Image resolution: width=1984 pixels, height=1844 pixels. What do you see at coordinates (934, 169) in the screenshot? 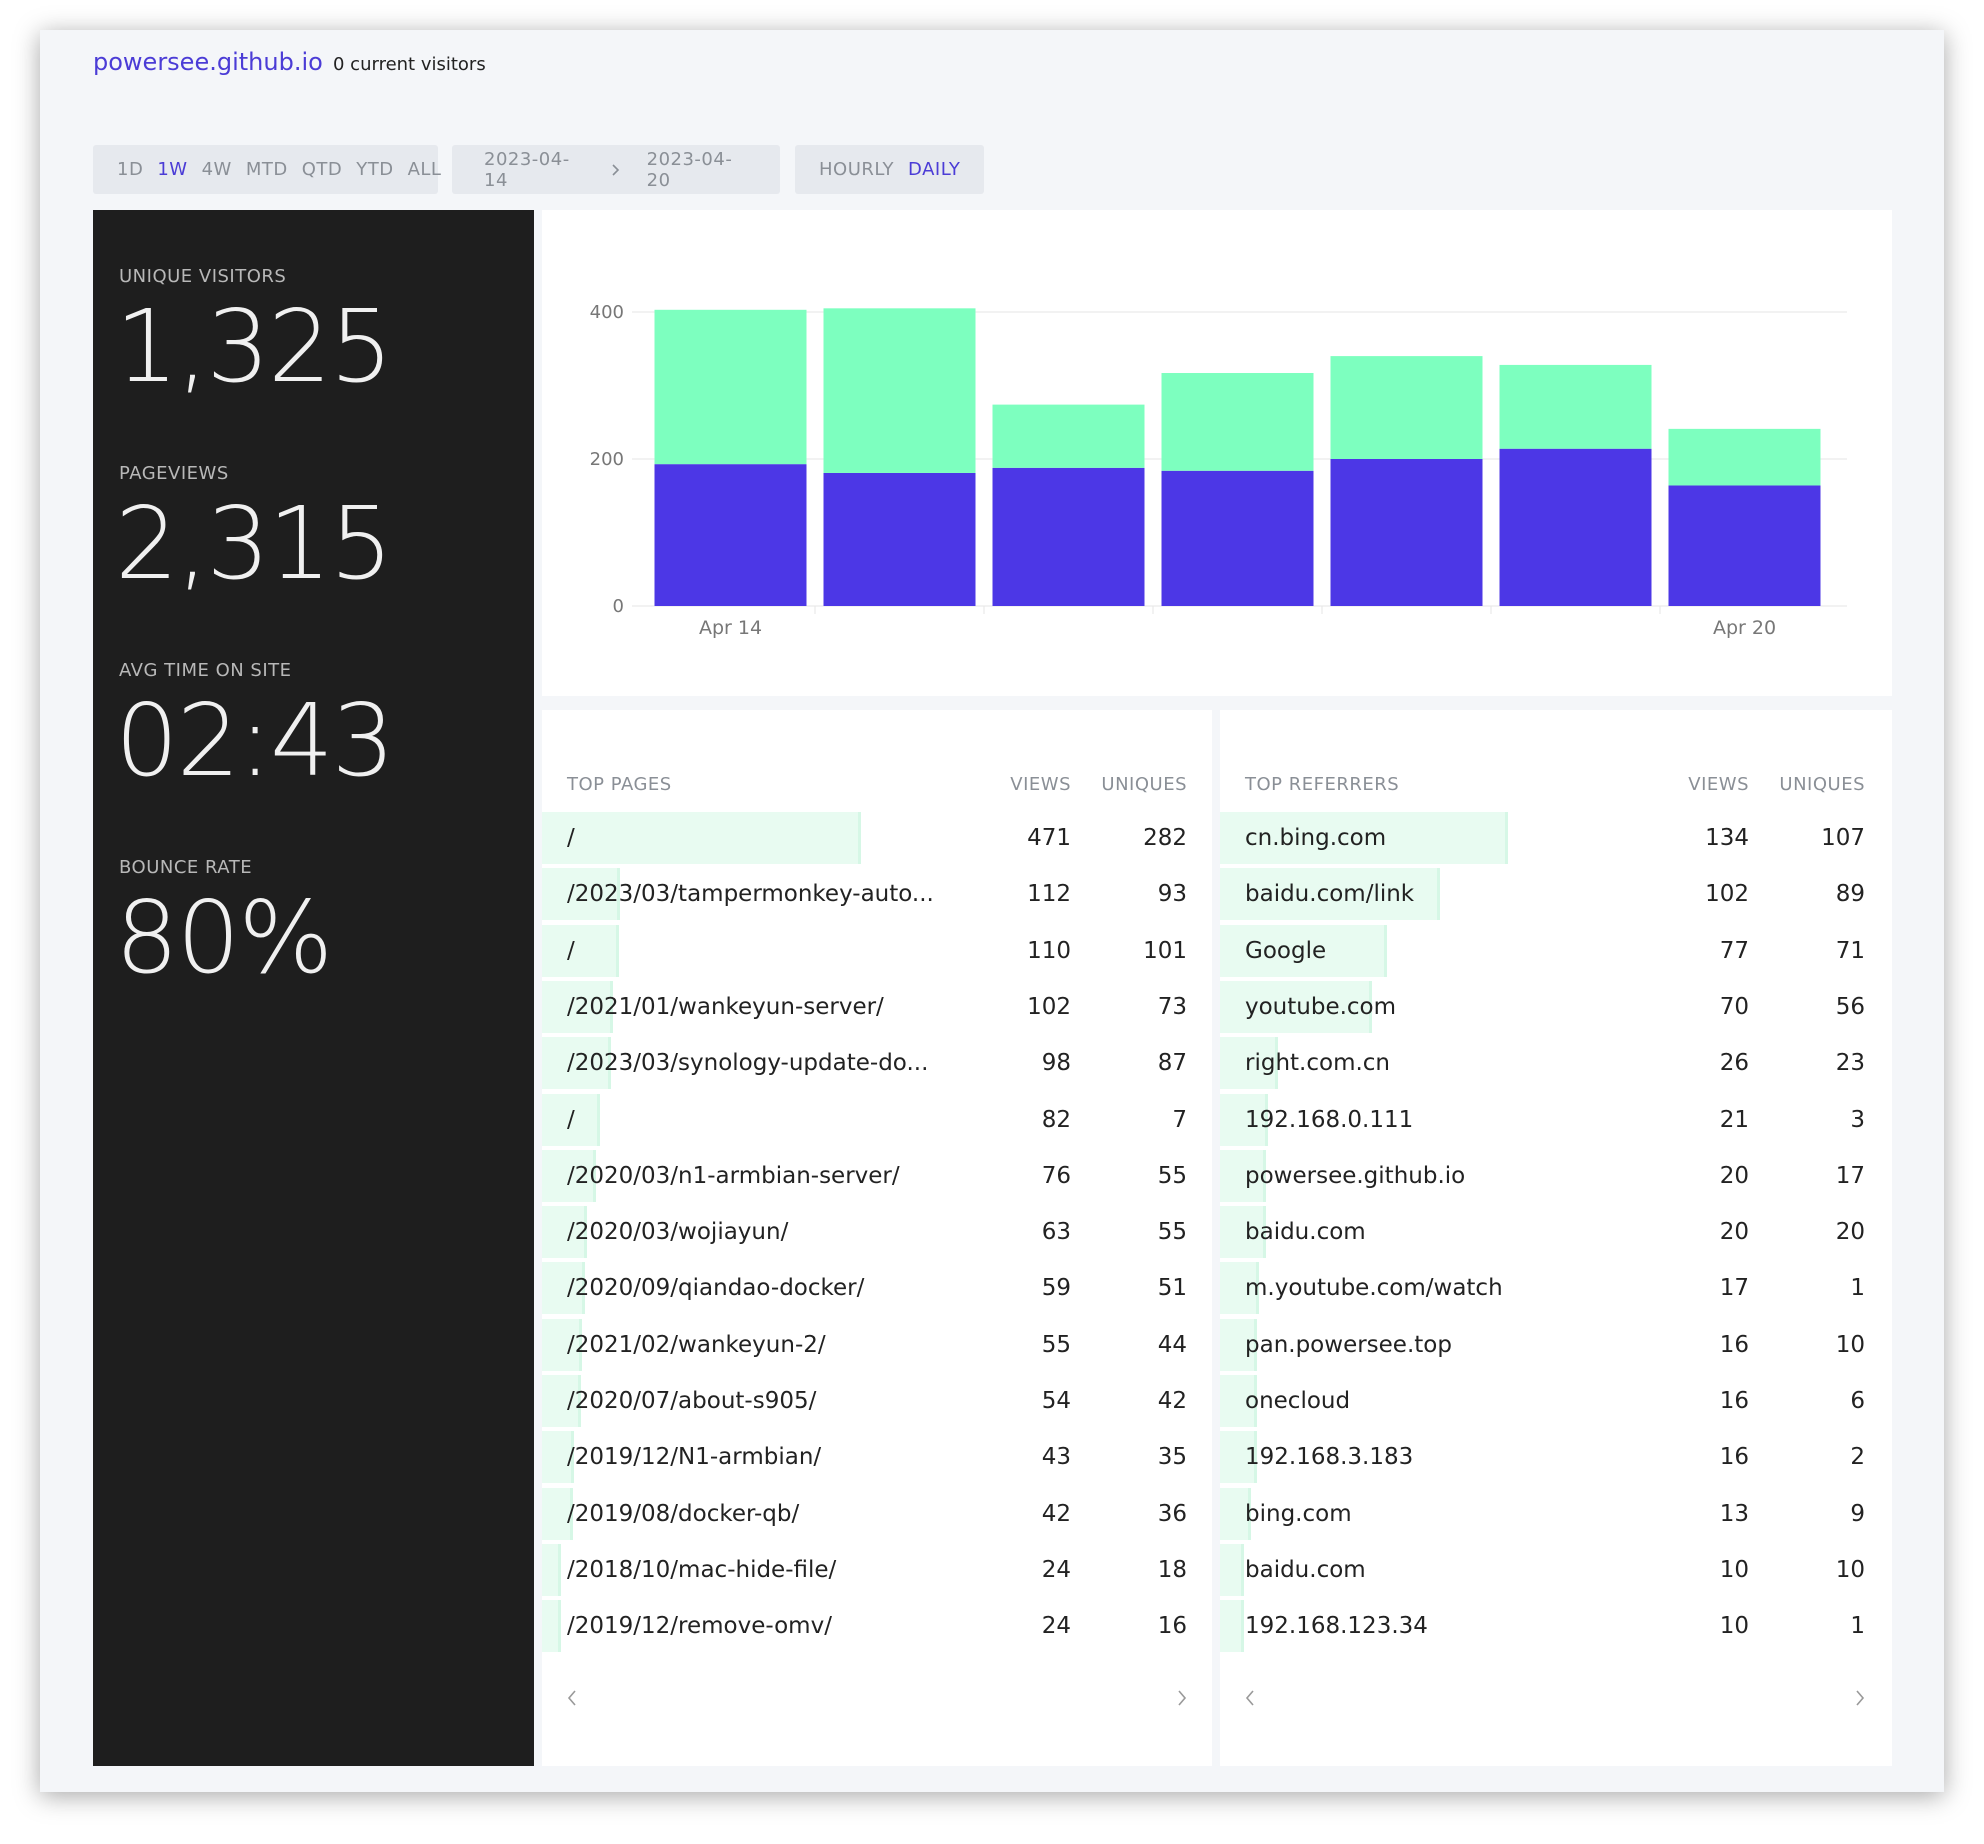
I see `granularity-button: DAILY` at bounding box center [934, 169].